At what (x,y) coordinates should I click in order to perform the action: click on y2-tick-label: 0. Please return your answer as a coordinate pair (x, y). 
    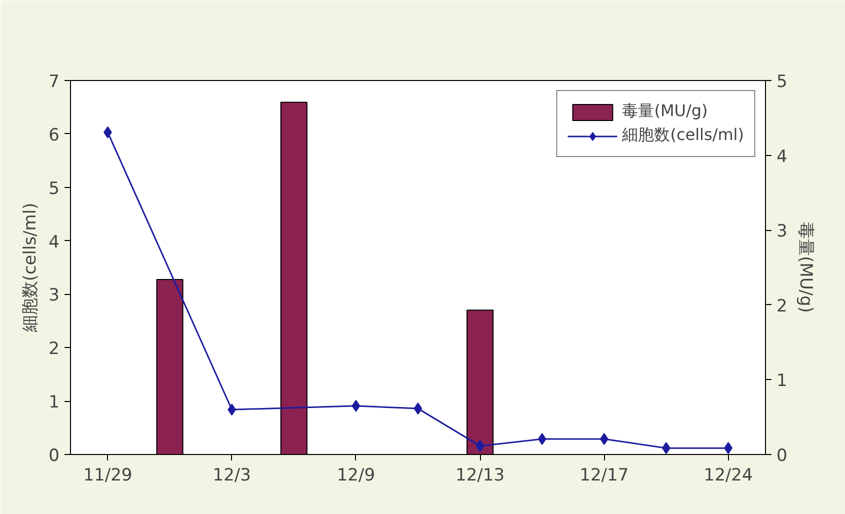
    Looking at the image, I should click on (782, 456).